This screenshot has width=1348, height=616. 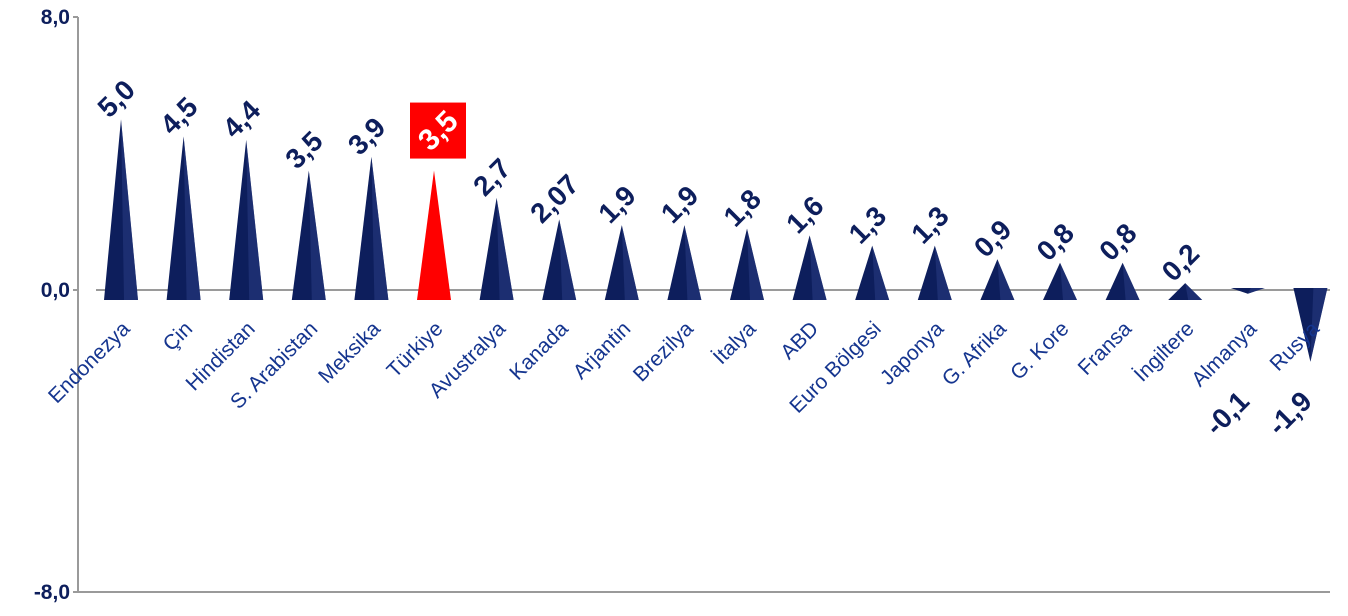 I want to click on category-label: Endonezya, so click(x=89, y=362).